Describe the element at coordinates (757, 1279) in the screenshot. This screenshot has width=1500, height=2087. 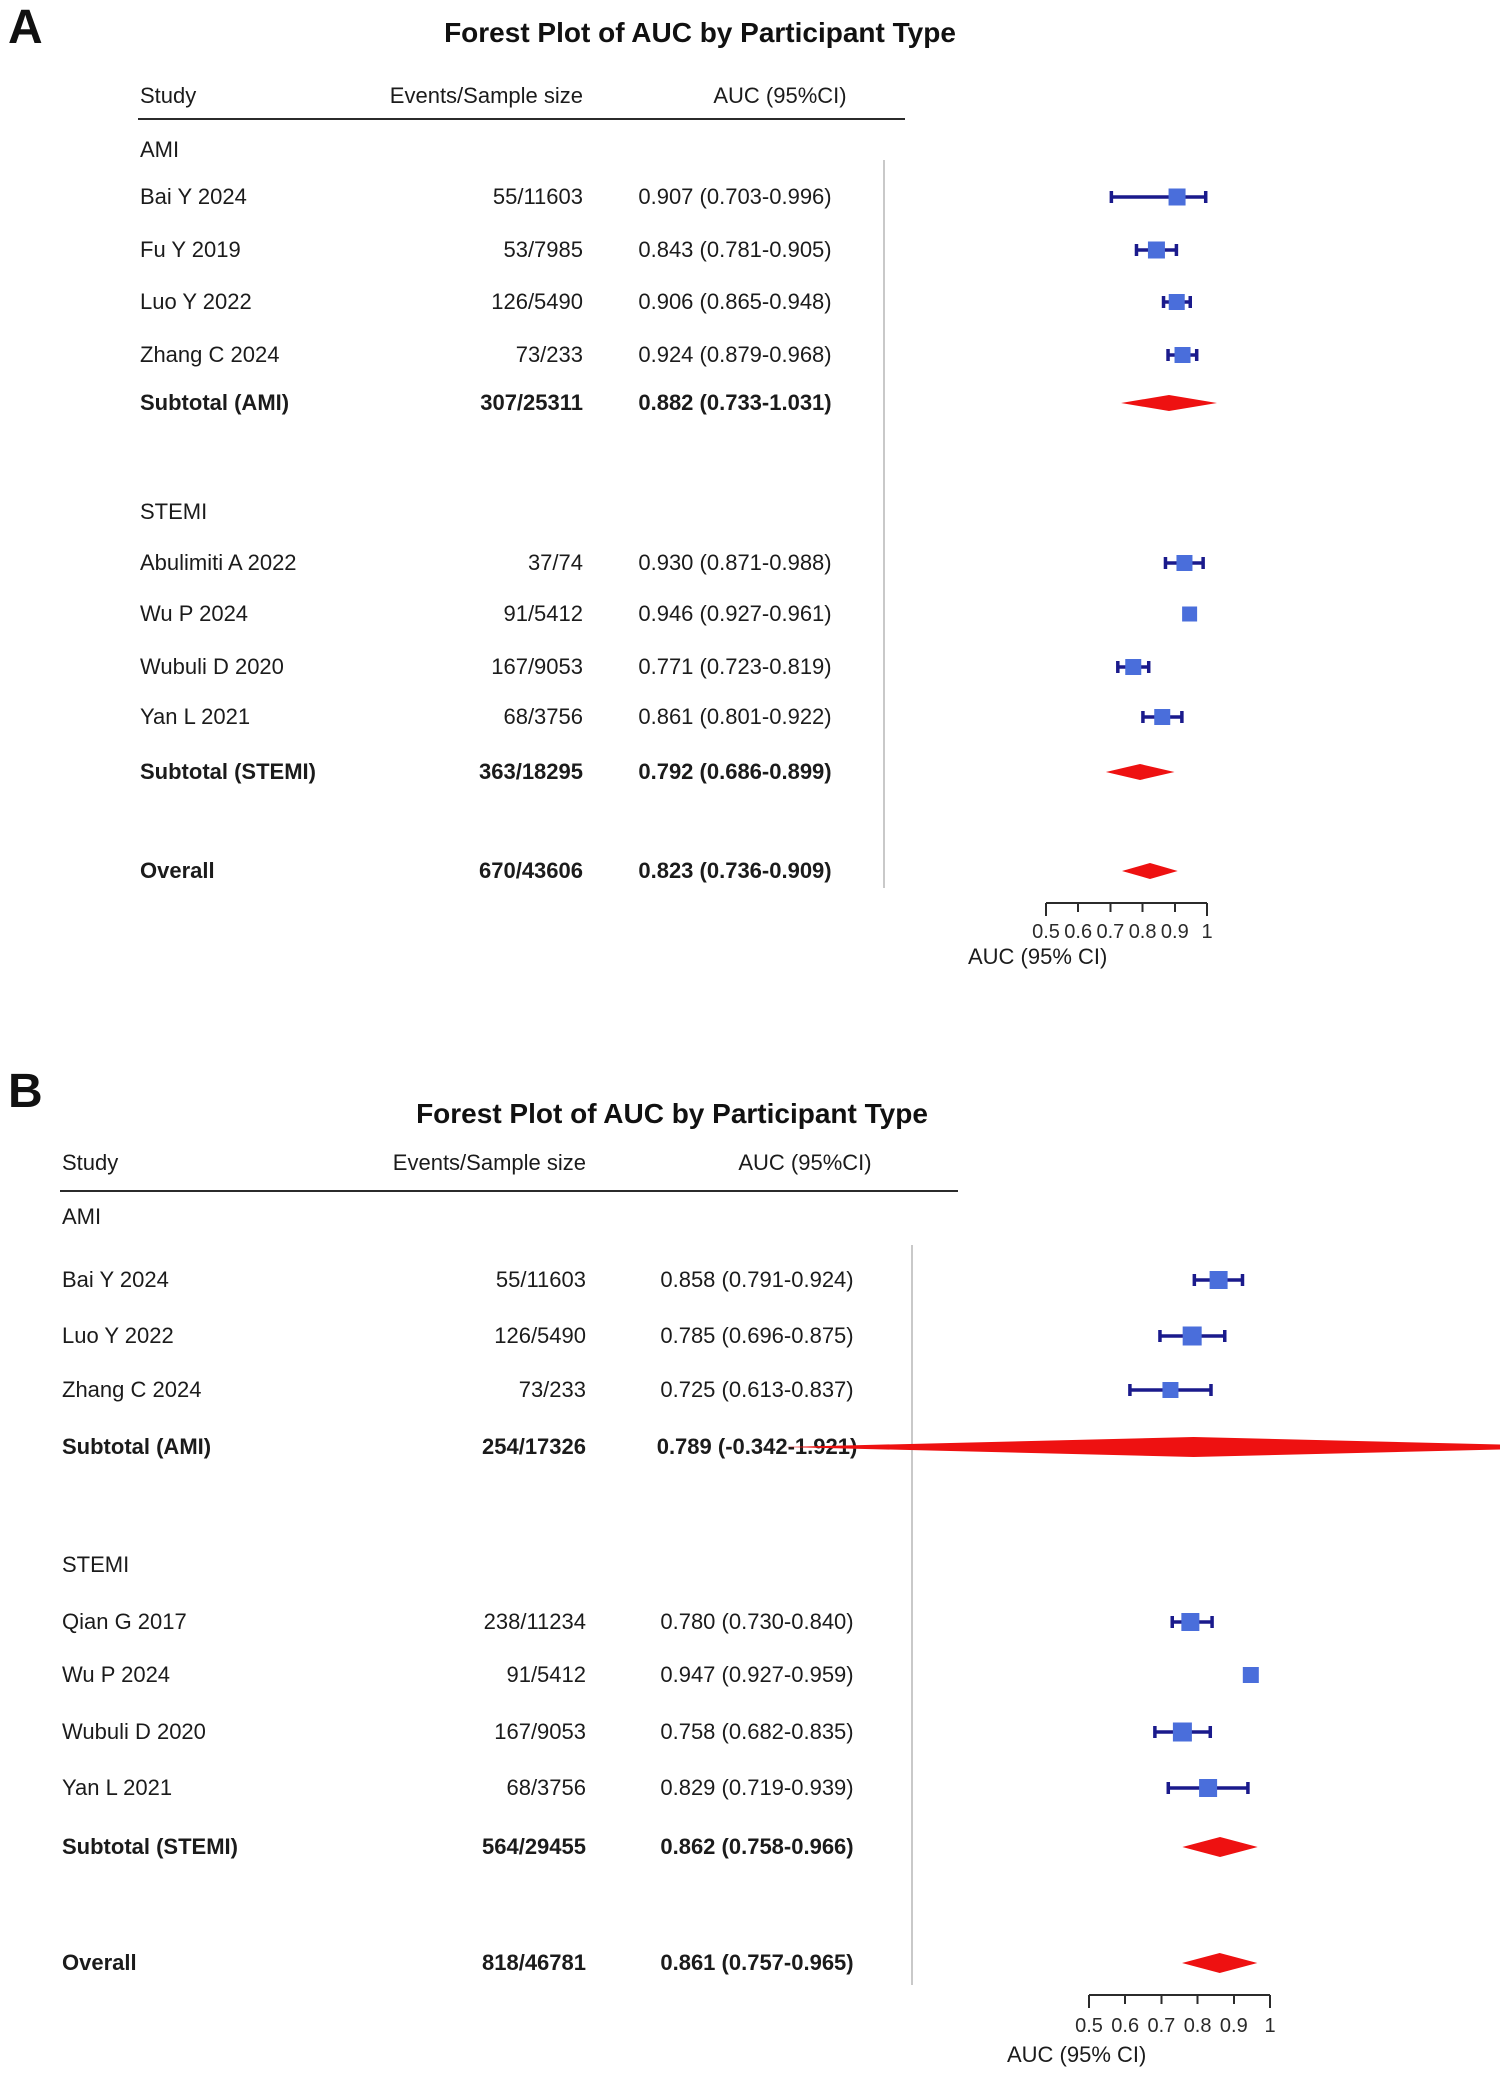
I see `auc-value: 0.858 (0.791-0.924)` at that location.